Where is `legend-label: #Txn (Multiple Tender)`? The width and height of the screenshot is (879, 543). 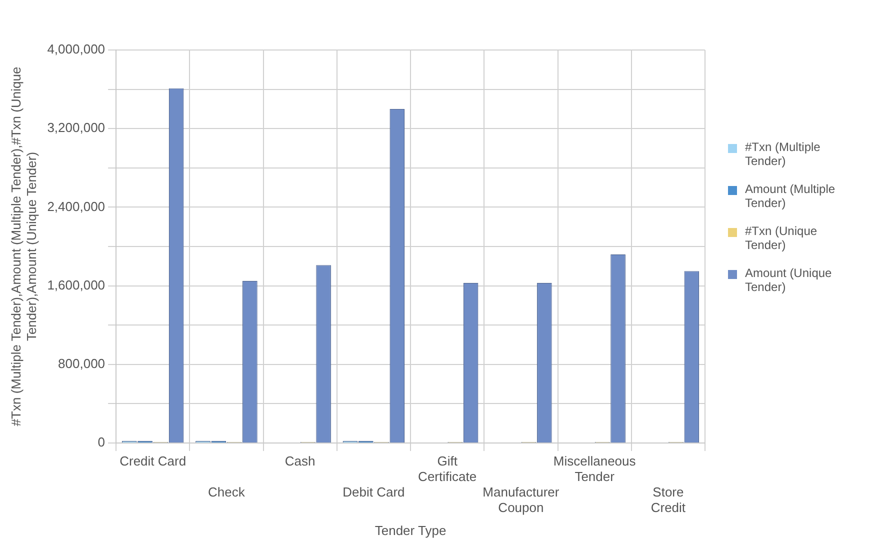 legend-label: #Txn (Multiple Tender) is located at coordinates (783, 154).